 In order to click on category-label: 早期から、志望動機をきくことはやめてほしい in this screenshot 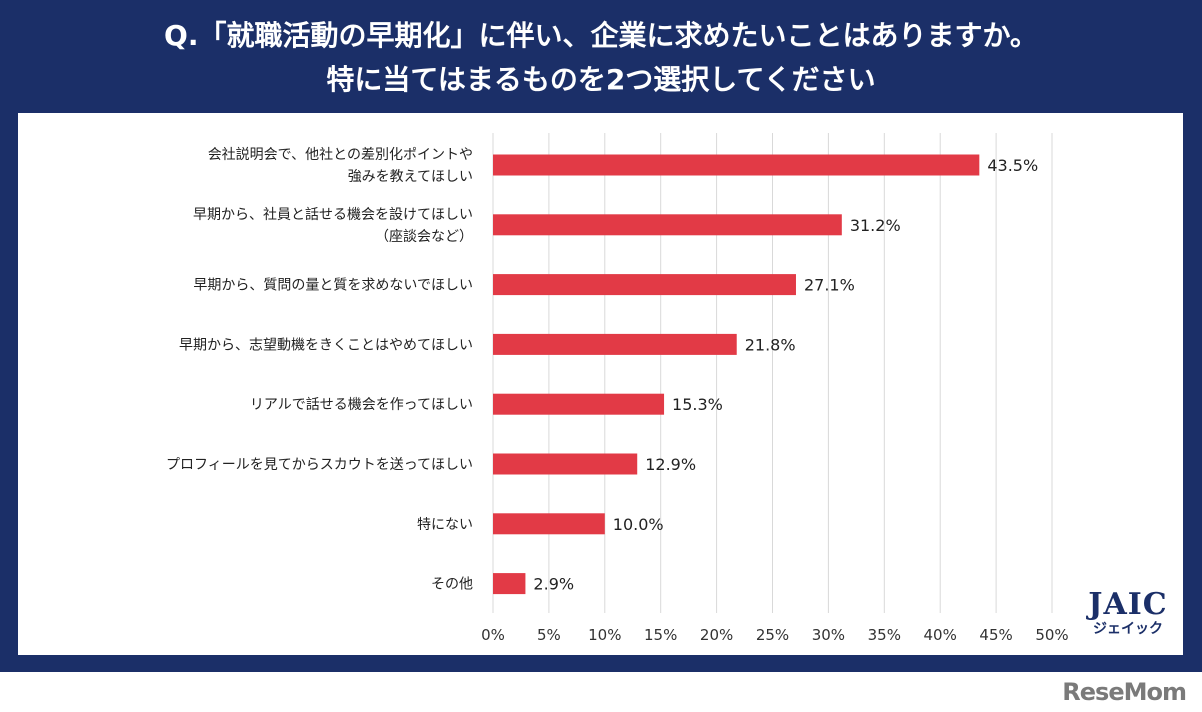, I will do `click(326, 345)`.